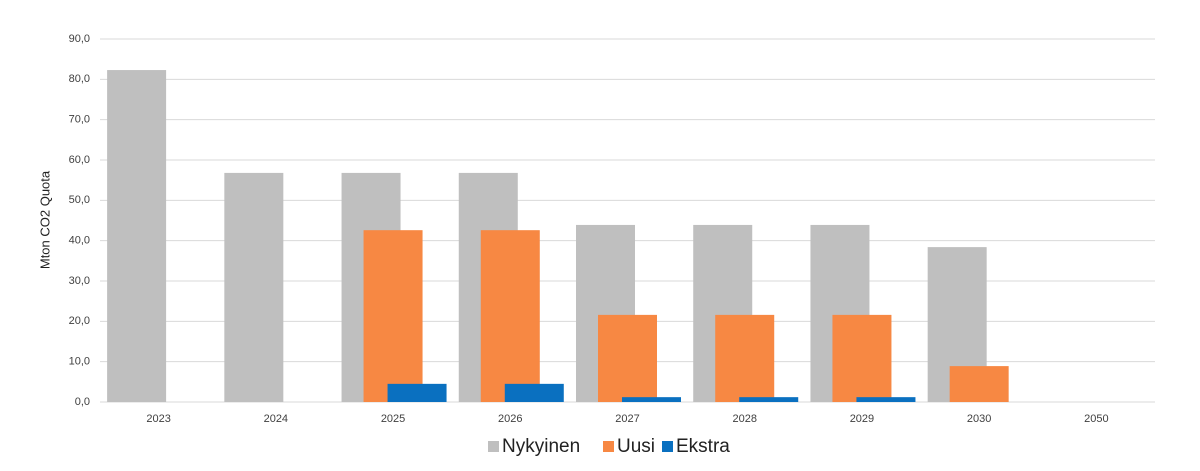 The height and width of the screenshot is (471, 1200). I want to click on y-tick-label: 60,0, so click(79, 160).